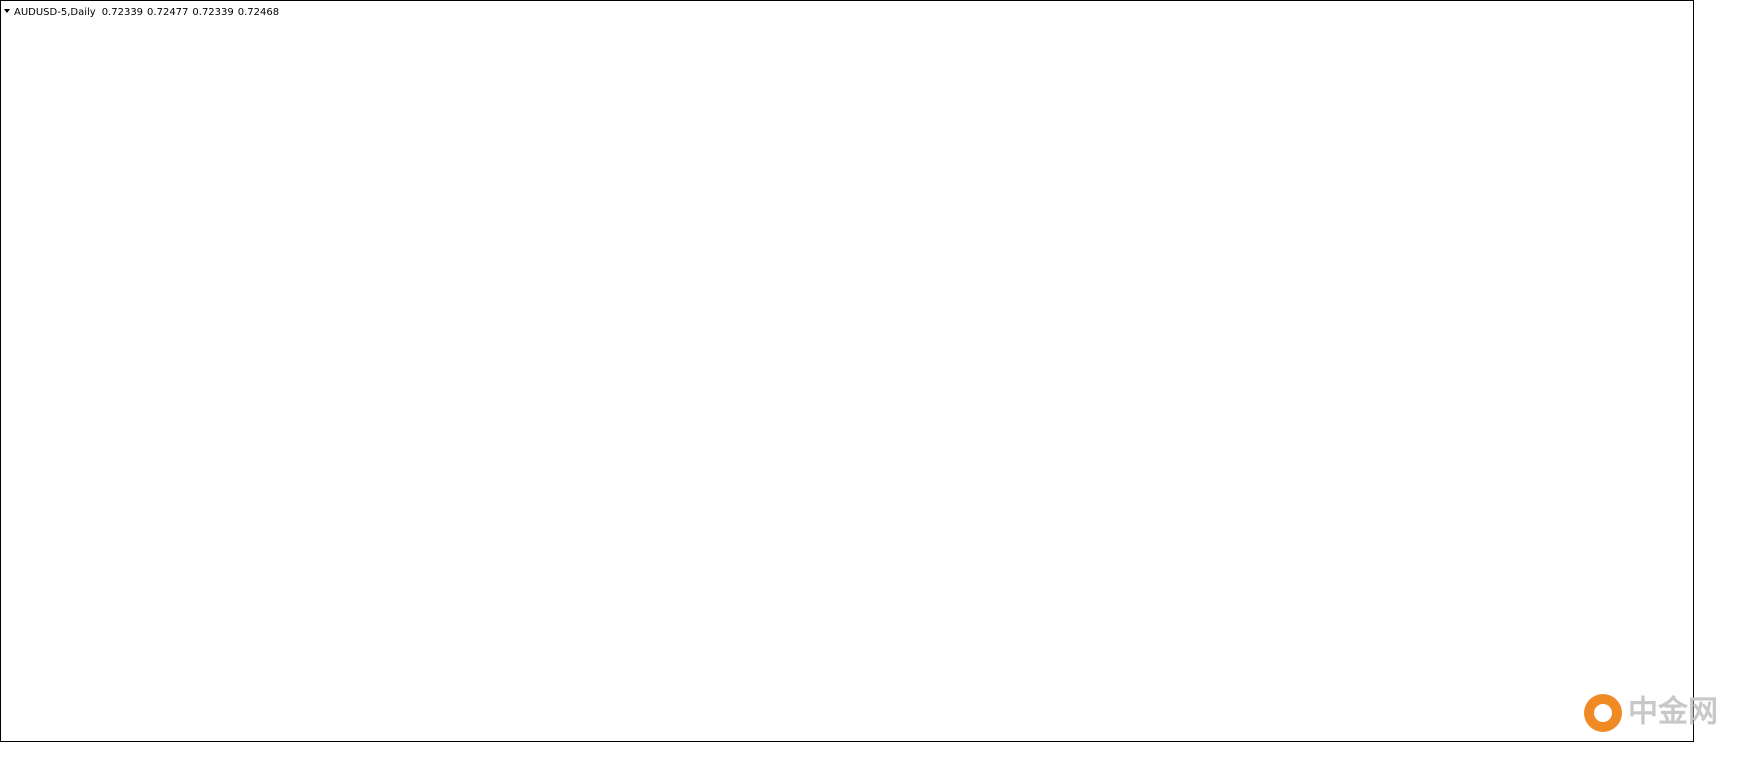 The height and width of the screenshot is (762, 1740). I want to click on last-close: 0.72468, so click(258, 12).